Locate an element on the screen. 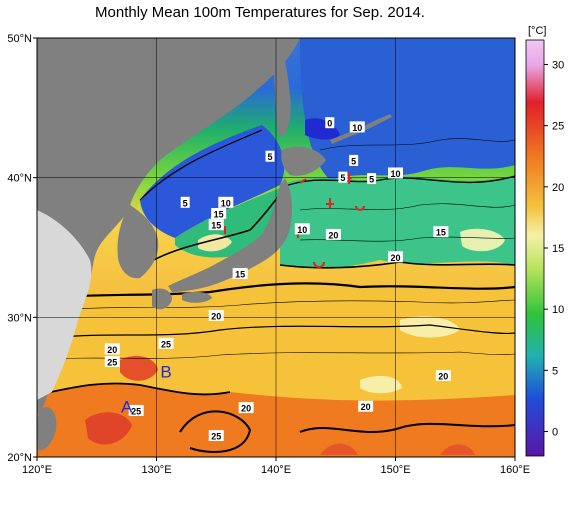  colorbar-tick-label: 0 is located at coordinates (555, 433).